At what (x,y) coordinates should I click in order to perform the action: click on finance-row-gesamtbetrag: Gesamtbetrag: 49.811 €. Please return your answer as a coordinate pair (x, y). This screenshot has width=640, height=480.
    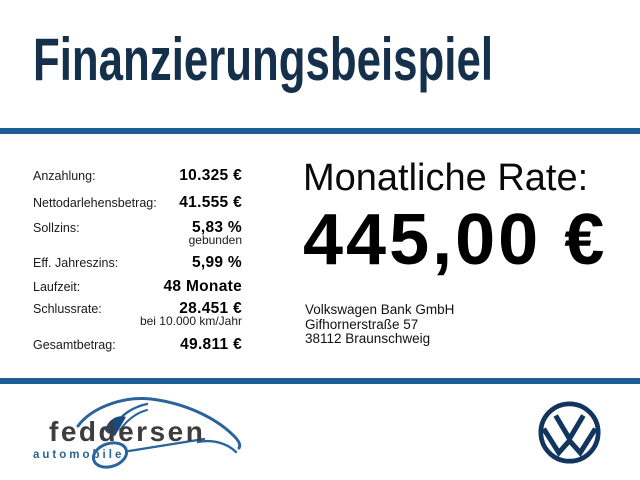
    Looking at the image, I should click on (137, 345).